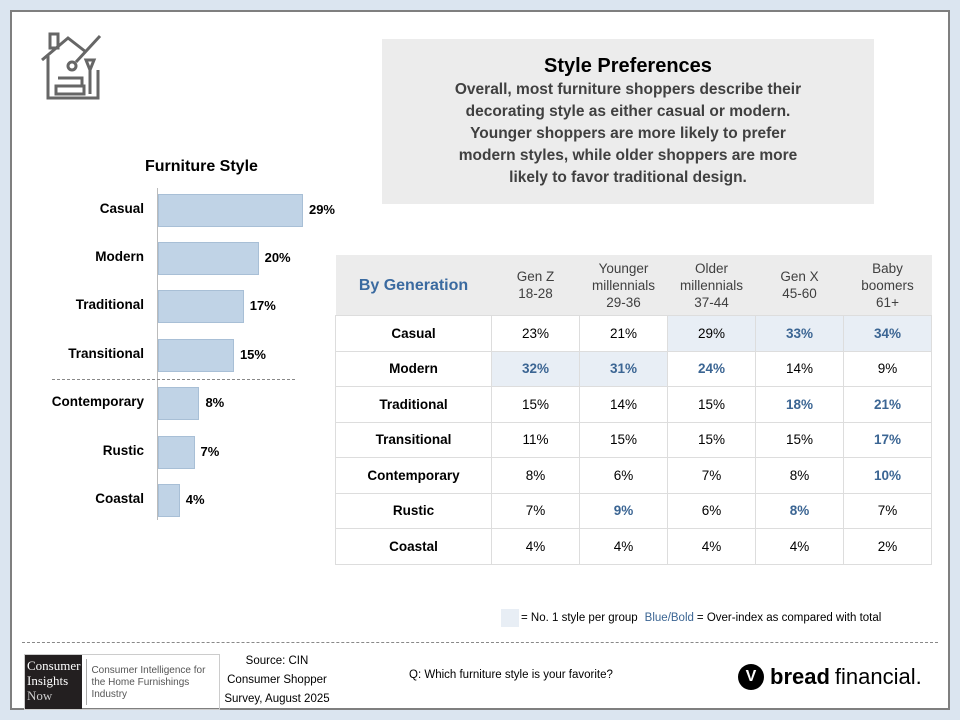  Describe the element at coordinates (579, 618) in the screenshot. I see `legend-top-label: = No. 1 style per group` at that location.